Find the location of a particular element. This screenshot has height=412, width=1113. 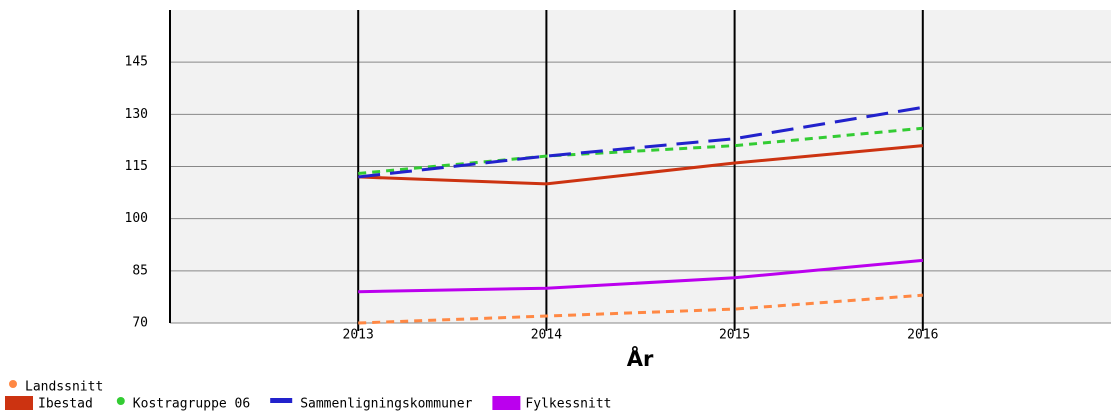

x-tick-label: 2014 is located at coordinates (546, 335).